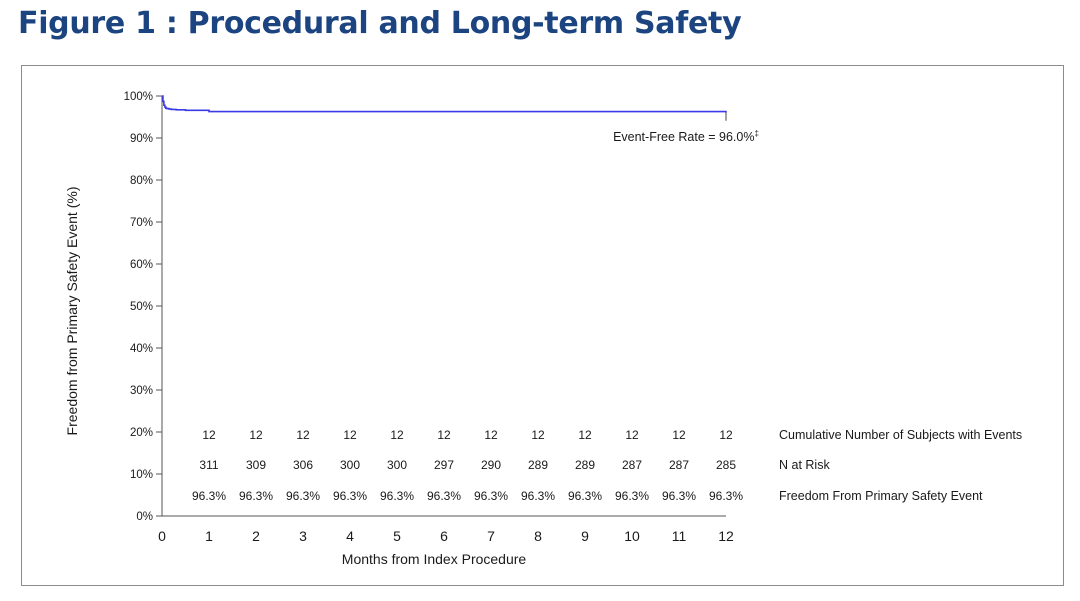 The height and width of the screenshot is (601, 1080). What do you see at coordinates (141, 223) in the screenshot?
I see `y-tick-label: 70%` at bounding box center [141, 223].